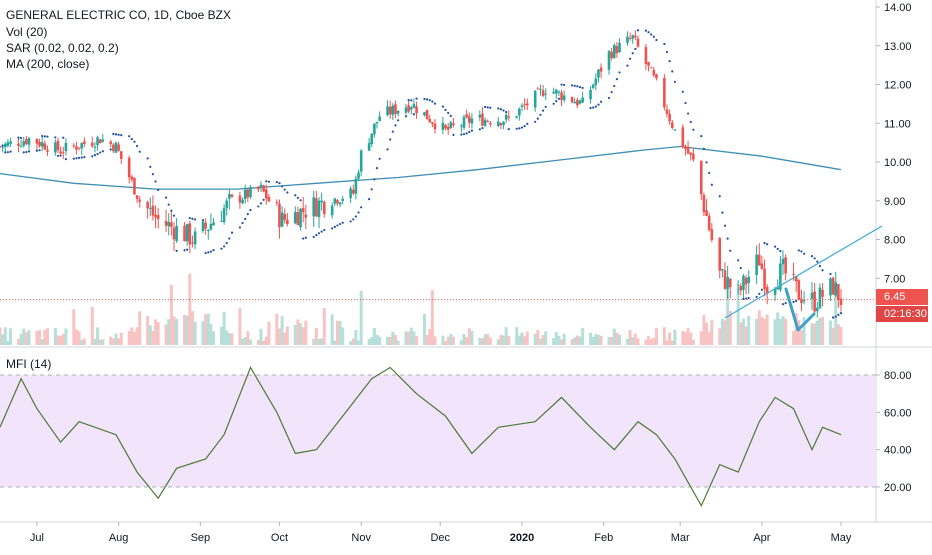 The width and height of the screenshot is (932, 555). I want to click on mfi-tick-label: 40.00, so click(898, 451).